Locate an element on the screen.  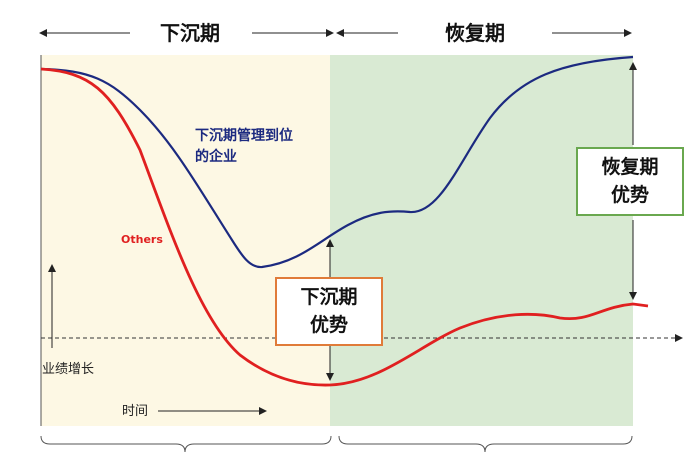
downturn-advantage-line2: 优势 is located at coordinates (329, 324).